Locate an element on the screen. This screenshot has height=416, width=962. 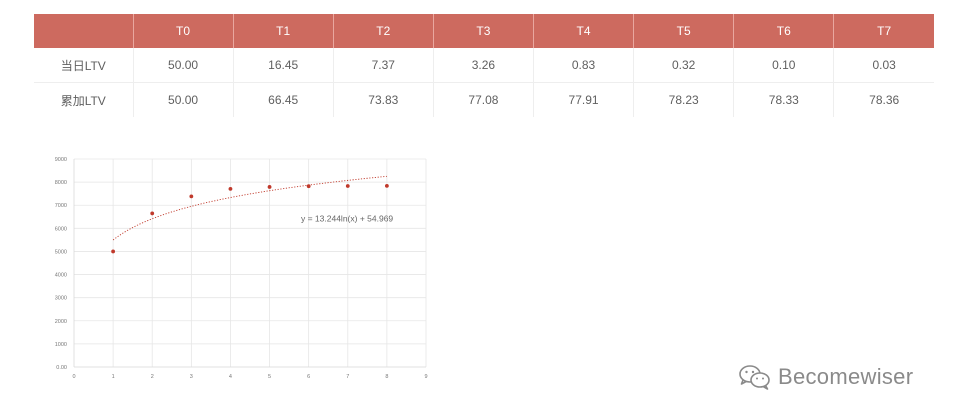
header-cell-t0: T0 is located at coordinates (183, 31).